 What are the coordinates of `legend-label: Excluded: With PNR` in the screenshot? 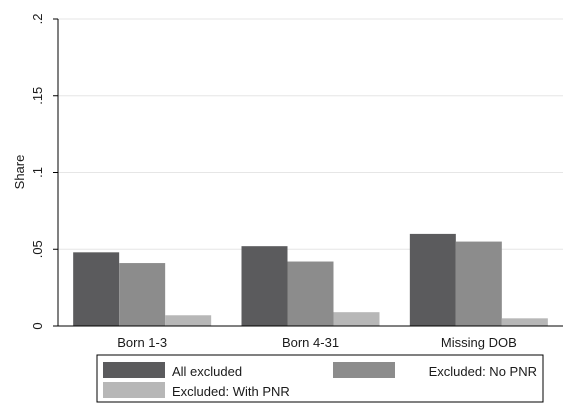 It's located at (231, 391).